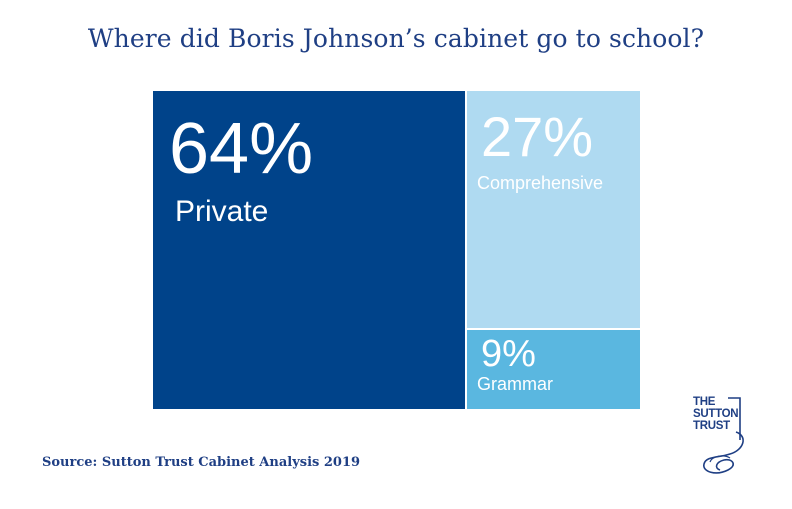 The image size is (792, 509). I want to click on tile-label-private: Private, so click(222, 211).